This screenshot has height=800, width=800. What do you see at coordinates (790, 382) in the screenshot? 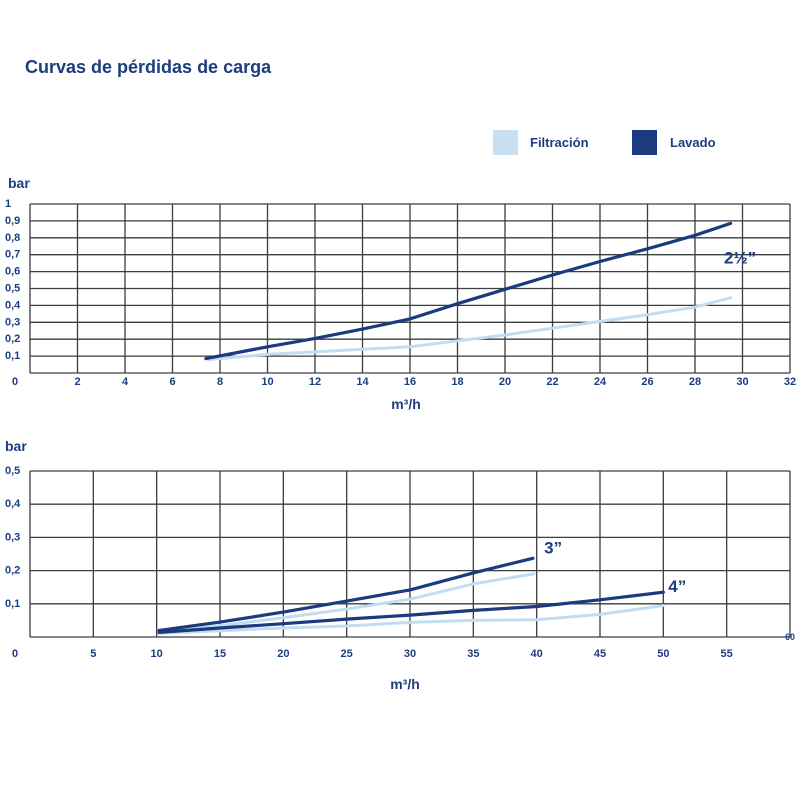
I see `x-tick-label: 32` at bounding box center [790, 382].